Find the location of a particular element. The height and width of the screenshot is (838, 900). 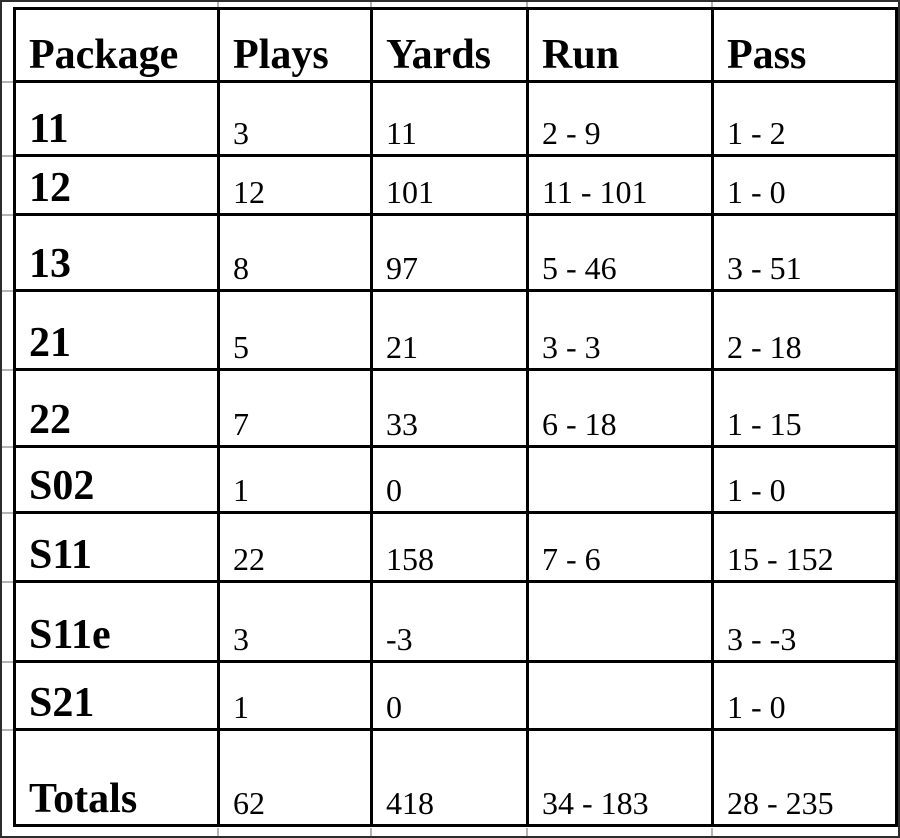

cell-run: 3 - 3 is located at coordinates (620, 330).